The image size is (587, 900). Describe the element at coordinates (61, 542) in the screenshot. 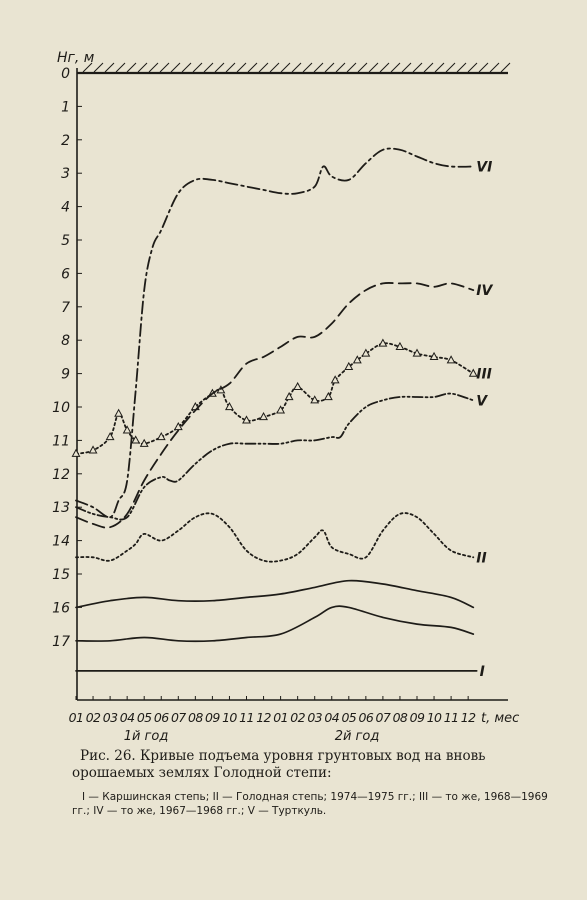

I see `y-tick-label: 14` at that location.